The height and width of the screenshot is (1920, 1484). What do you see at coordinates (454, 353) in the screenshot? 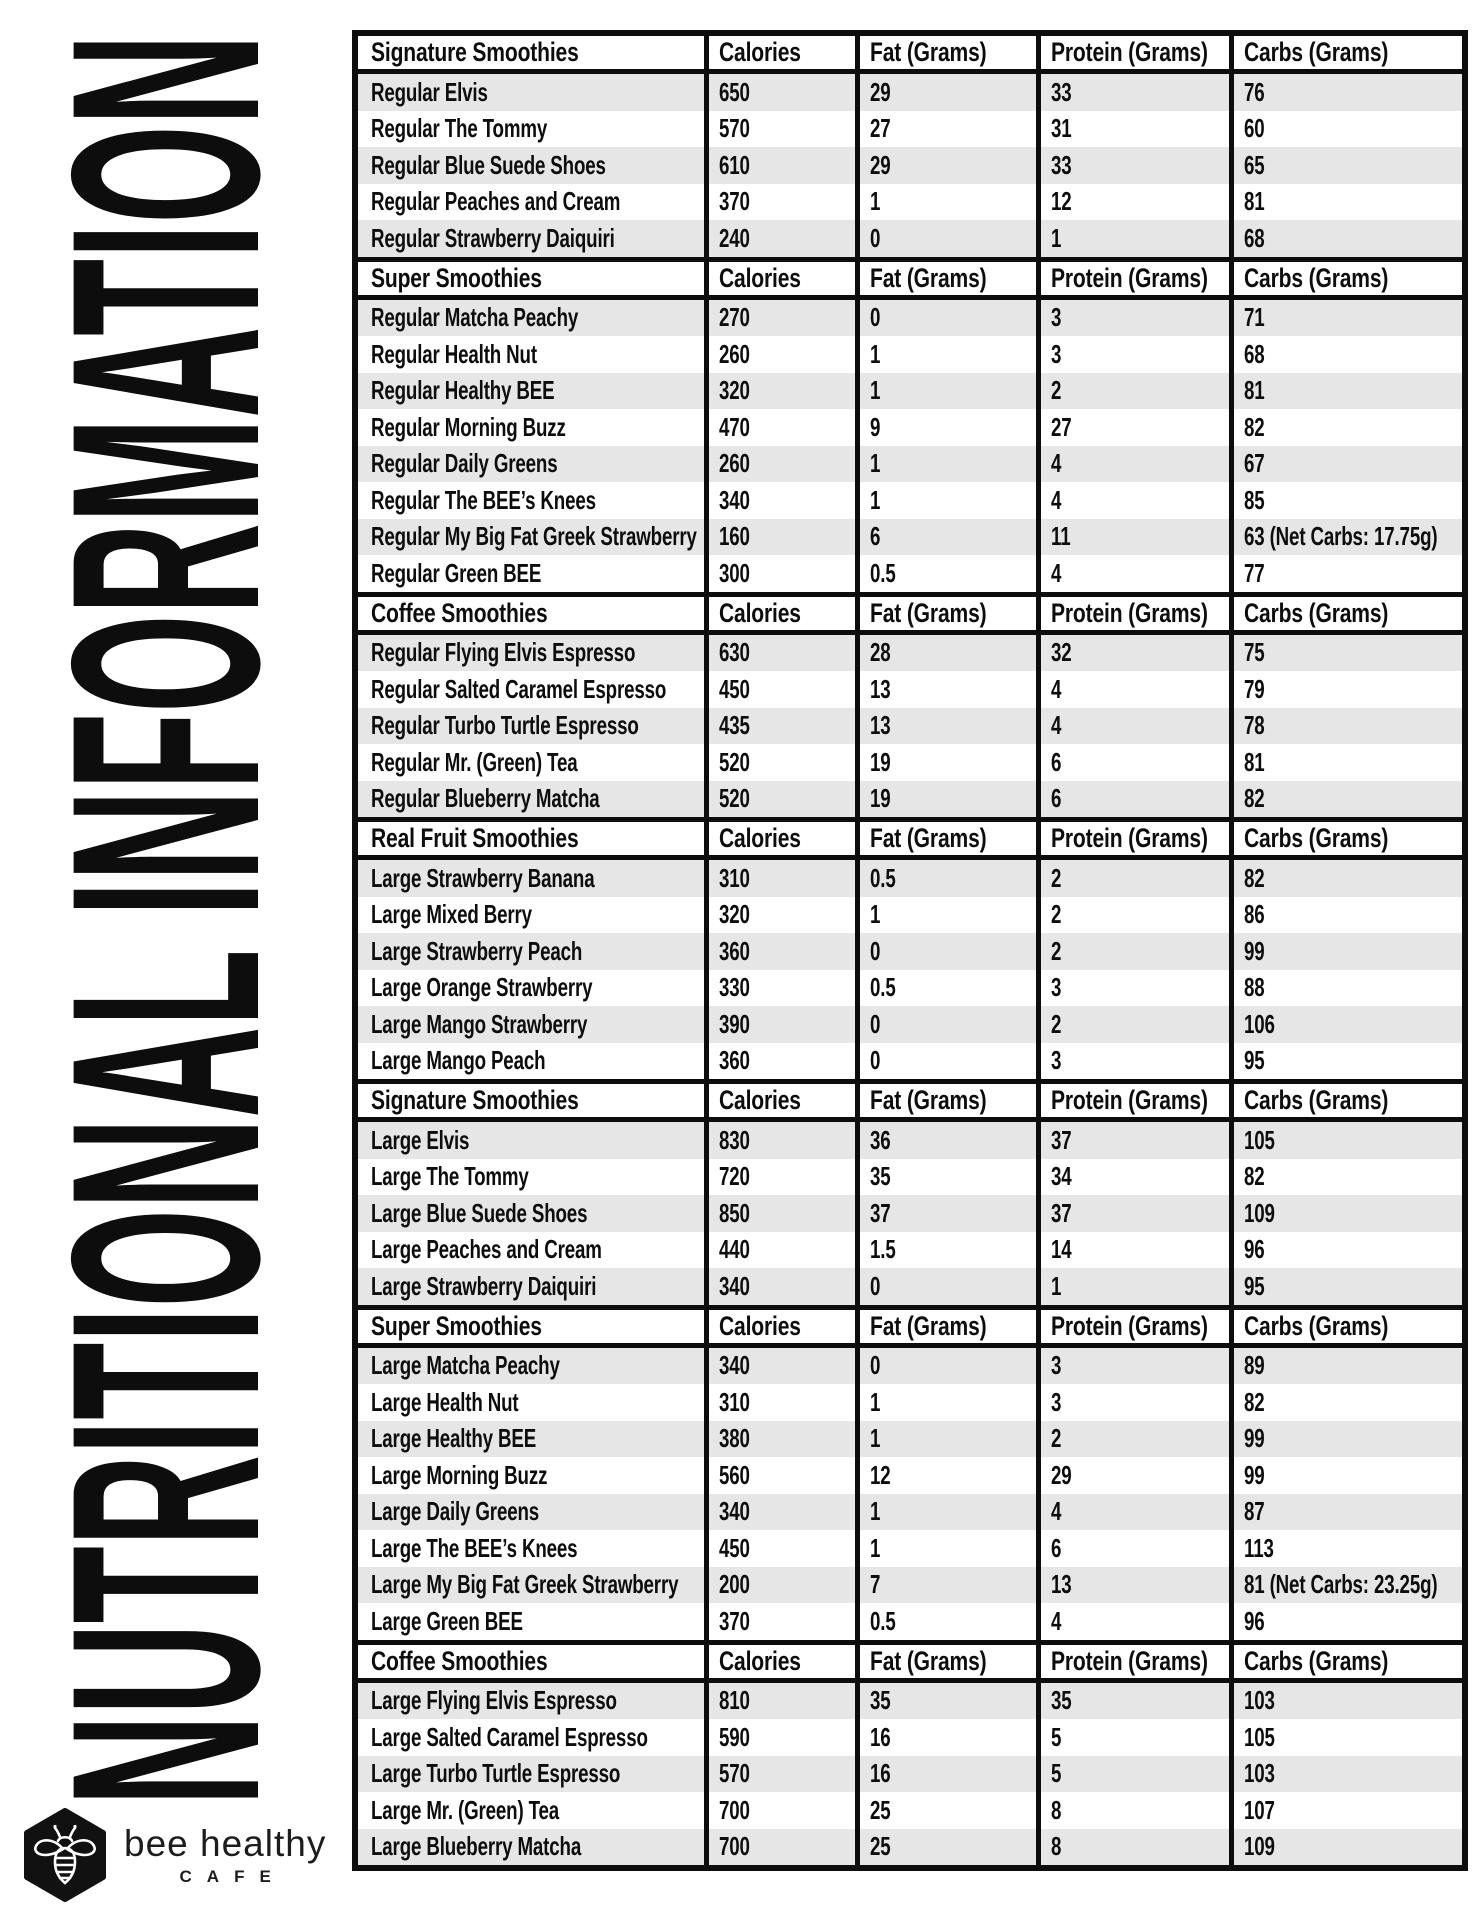
I see `cell-text: Regular Health Nut` at bounding box center [454, 353].